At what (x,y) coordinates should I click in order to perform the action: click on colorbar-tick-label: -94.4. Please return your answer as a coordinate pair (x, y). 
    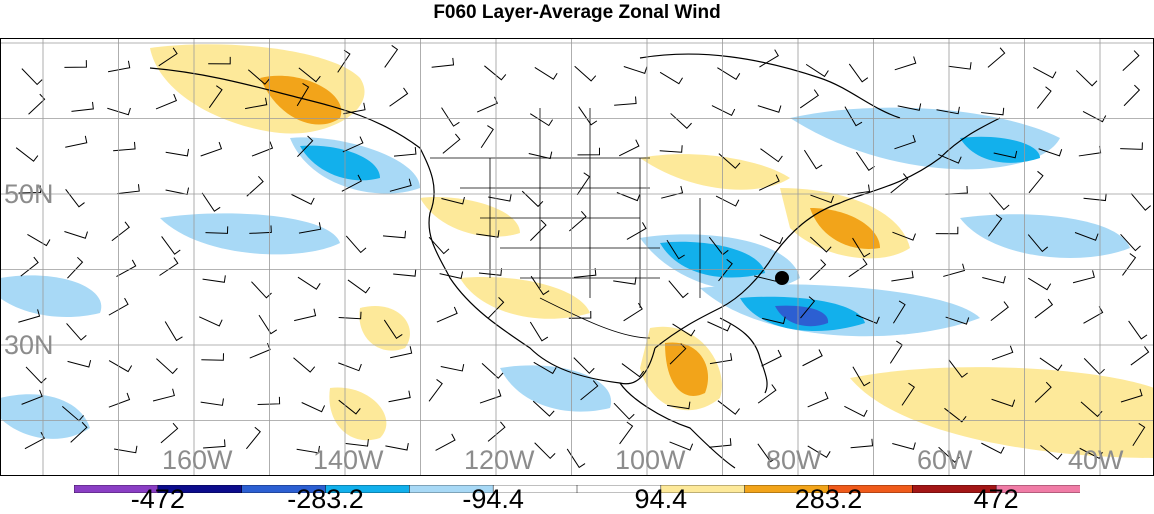
    Looking at the image, I should click on (493, 499).